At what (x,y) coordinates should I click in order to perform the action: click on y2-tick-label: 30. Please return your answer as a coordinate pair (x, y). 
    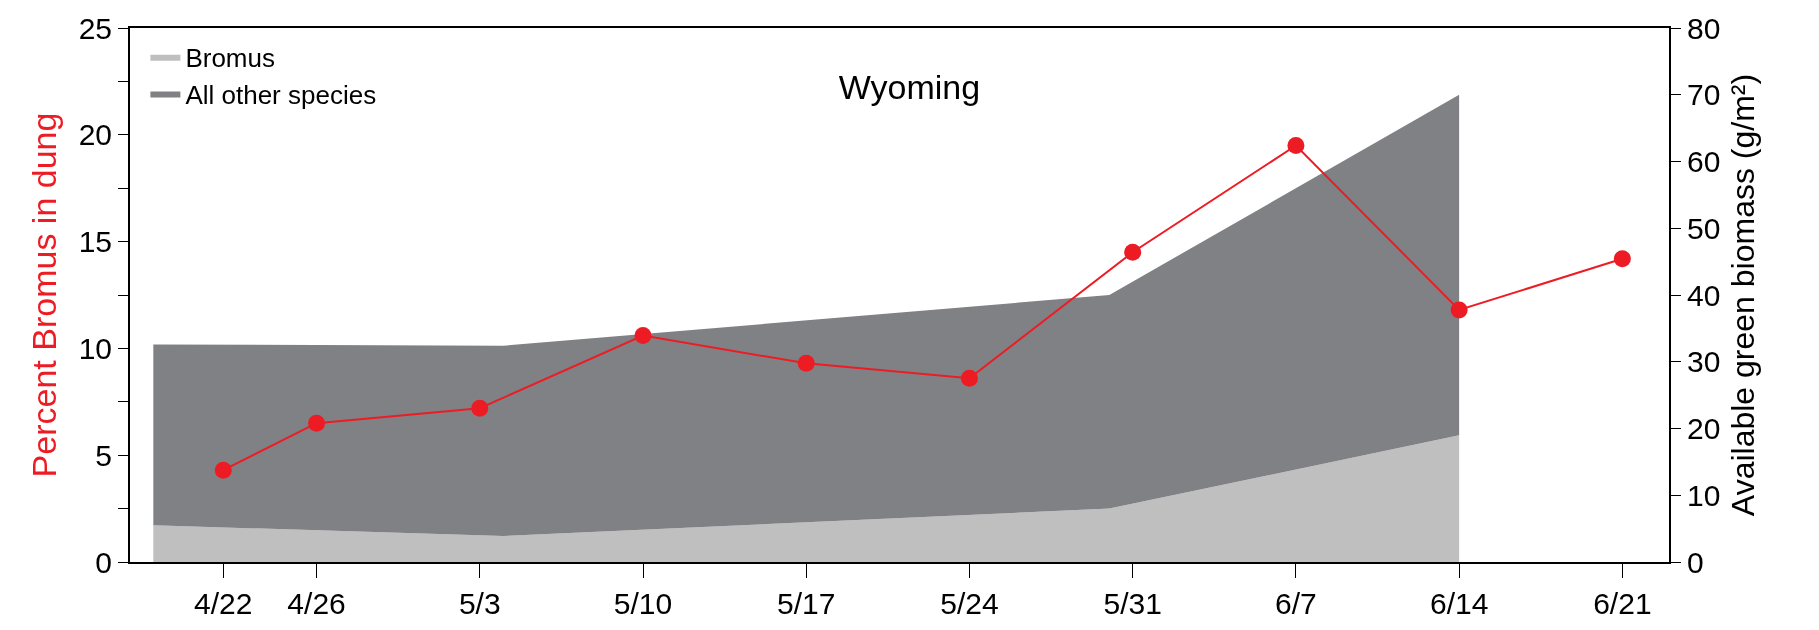
    Looking at the image, I should click on (1704, 362).